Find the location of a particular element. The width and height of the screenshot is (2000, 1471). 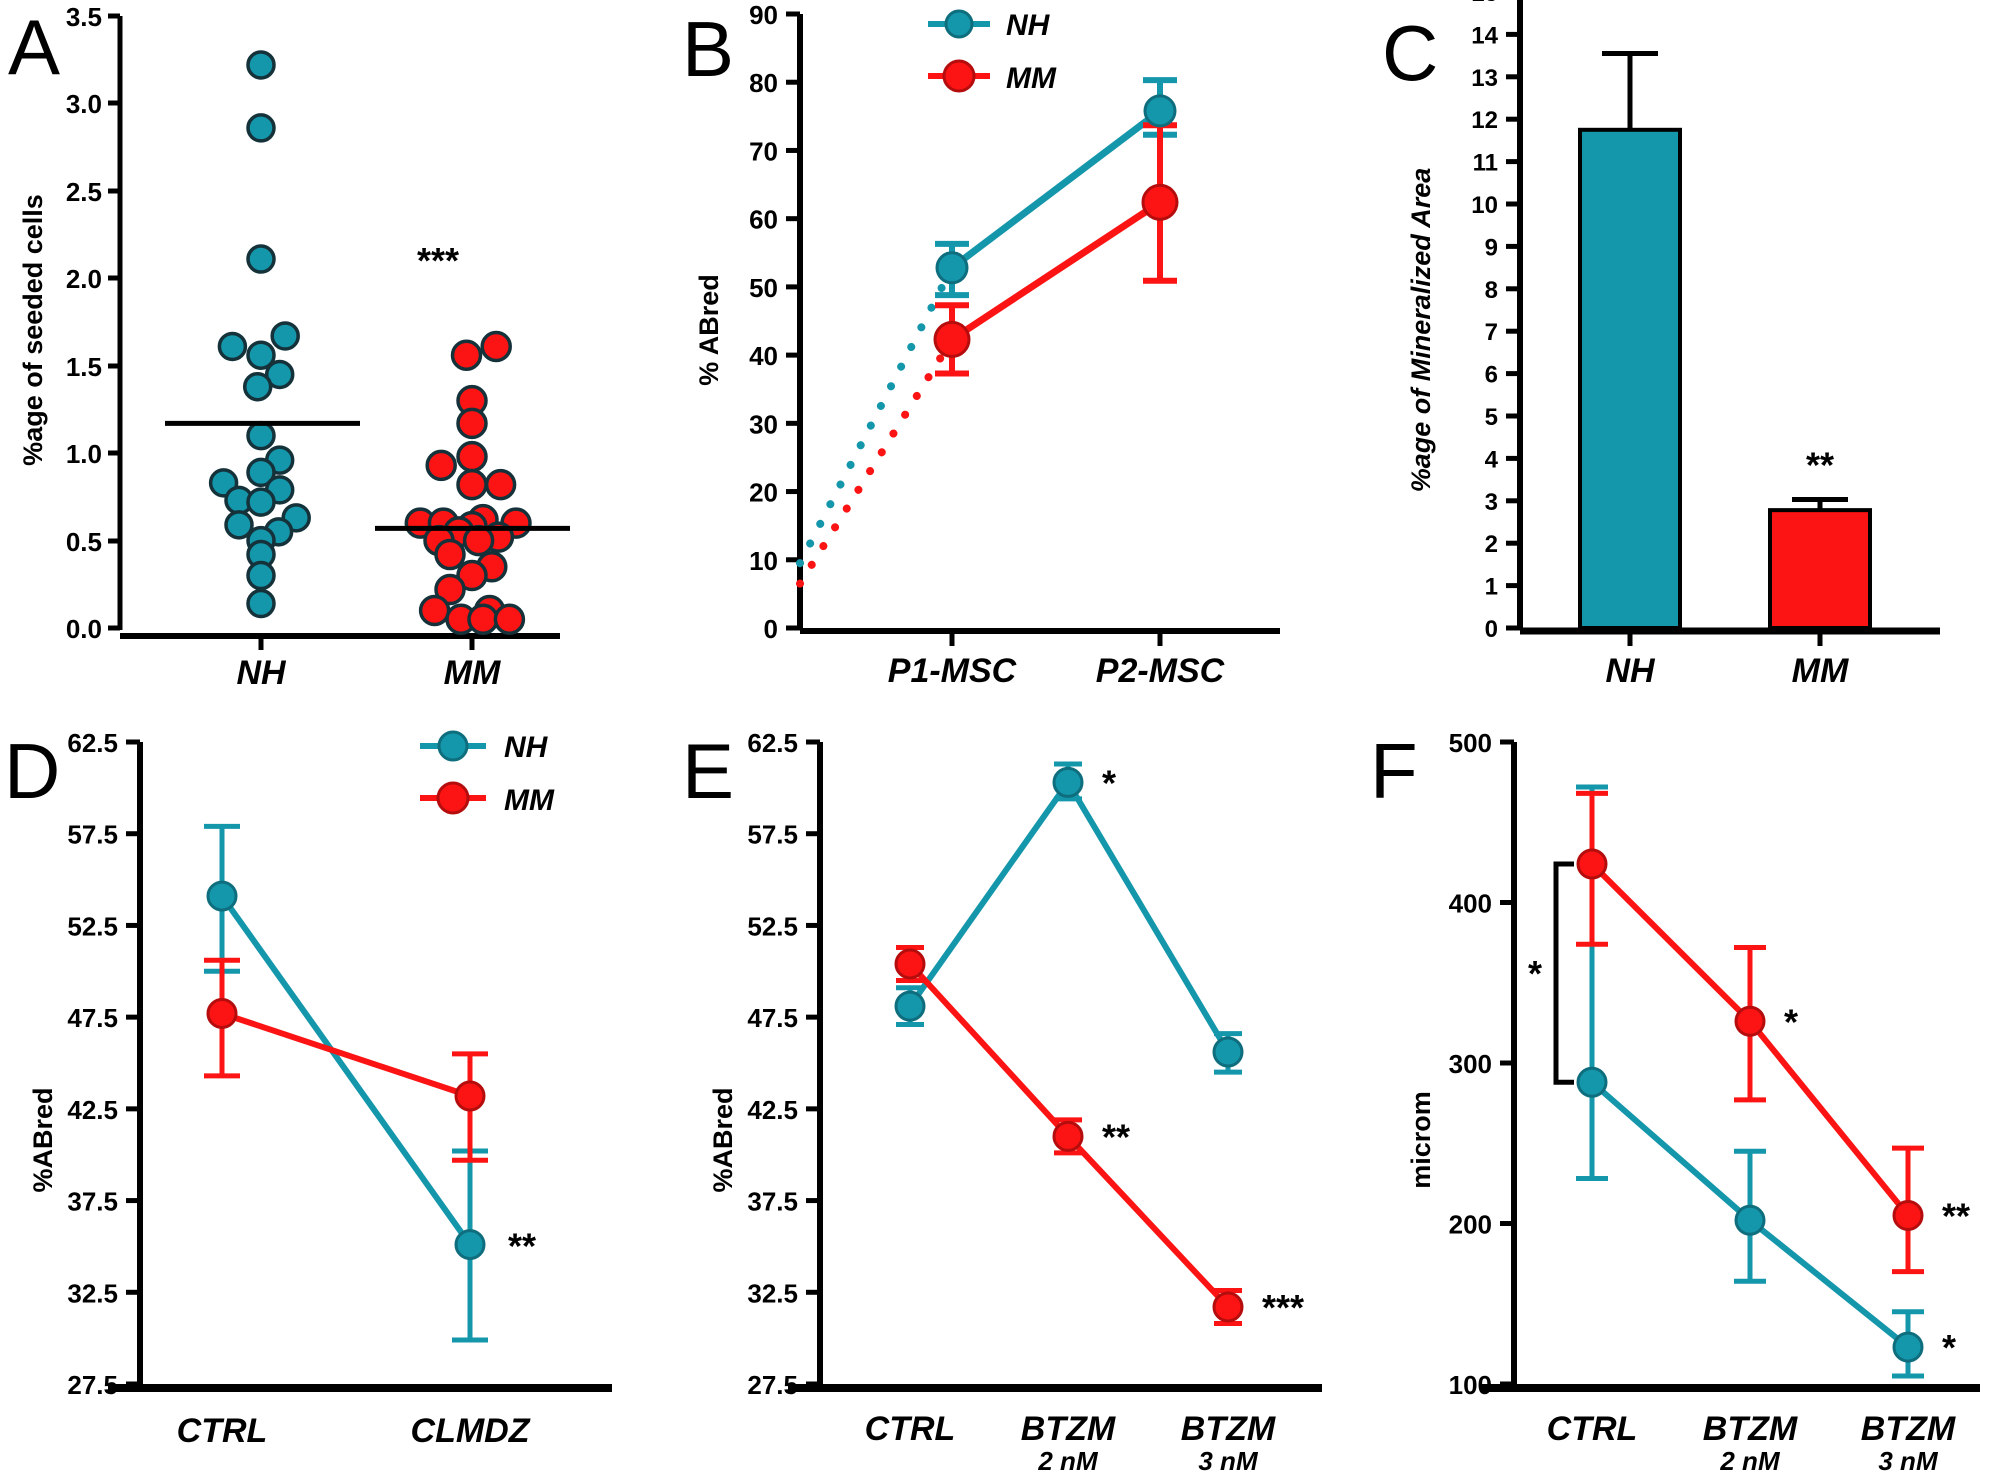

panel-a-xcat: NH is located at coordinates (261, 673).